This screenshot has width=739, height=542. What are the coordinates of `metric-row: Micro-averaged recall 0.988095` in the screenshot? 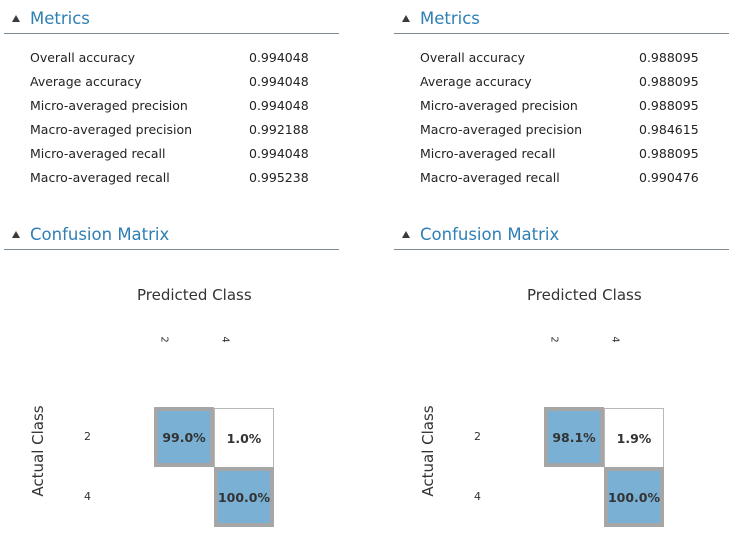 It's located at (570, 155).